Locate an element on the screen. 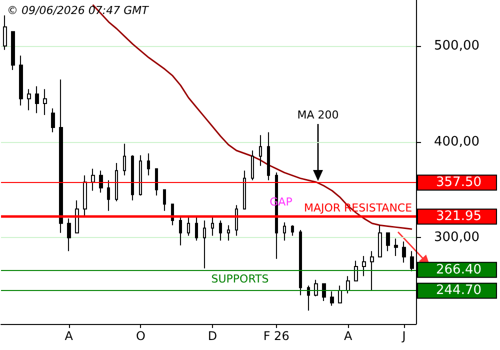 This screenshot has height=350, width=500. y-tick-label: 500,00 is located at coordinates (457, 46).